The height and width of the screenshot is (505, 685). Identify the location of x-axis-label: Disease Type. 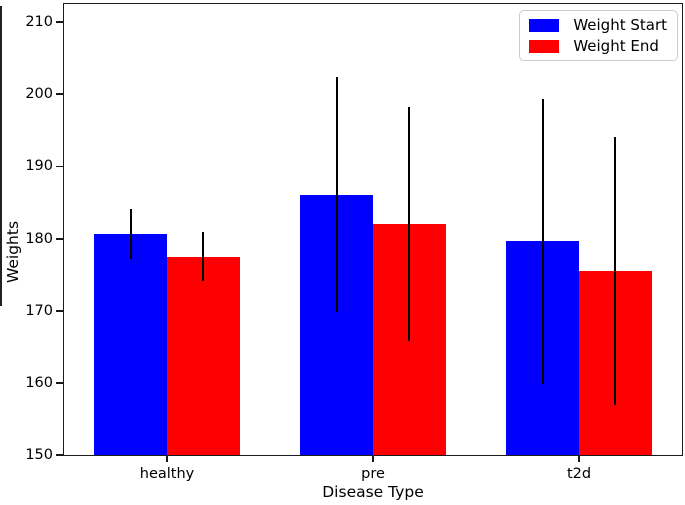
(373, 492).